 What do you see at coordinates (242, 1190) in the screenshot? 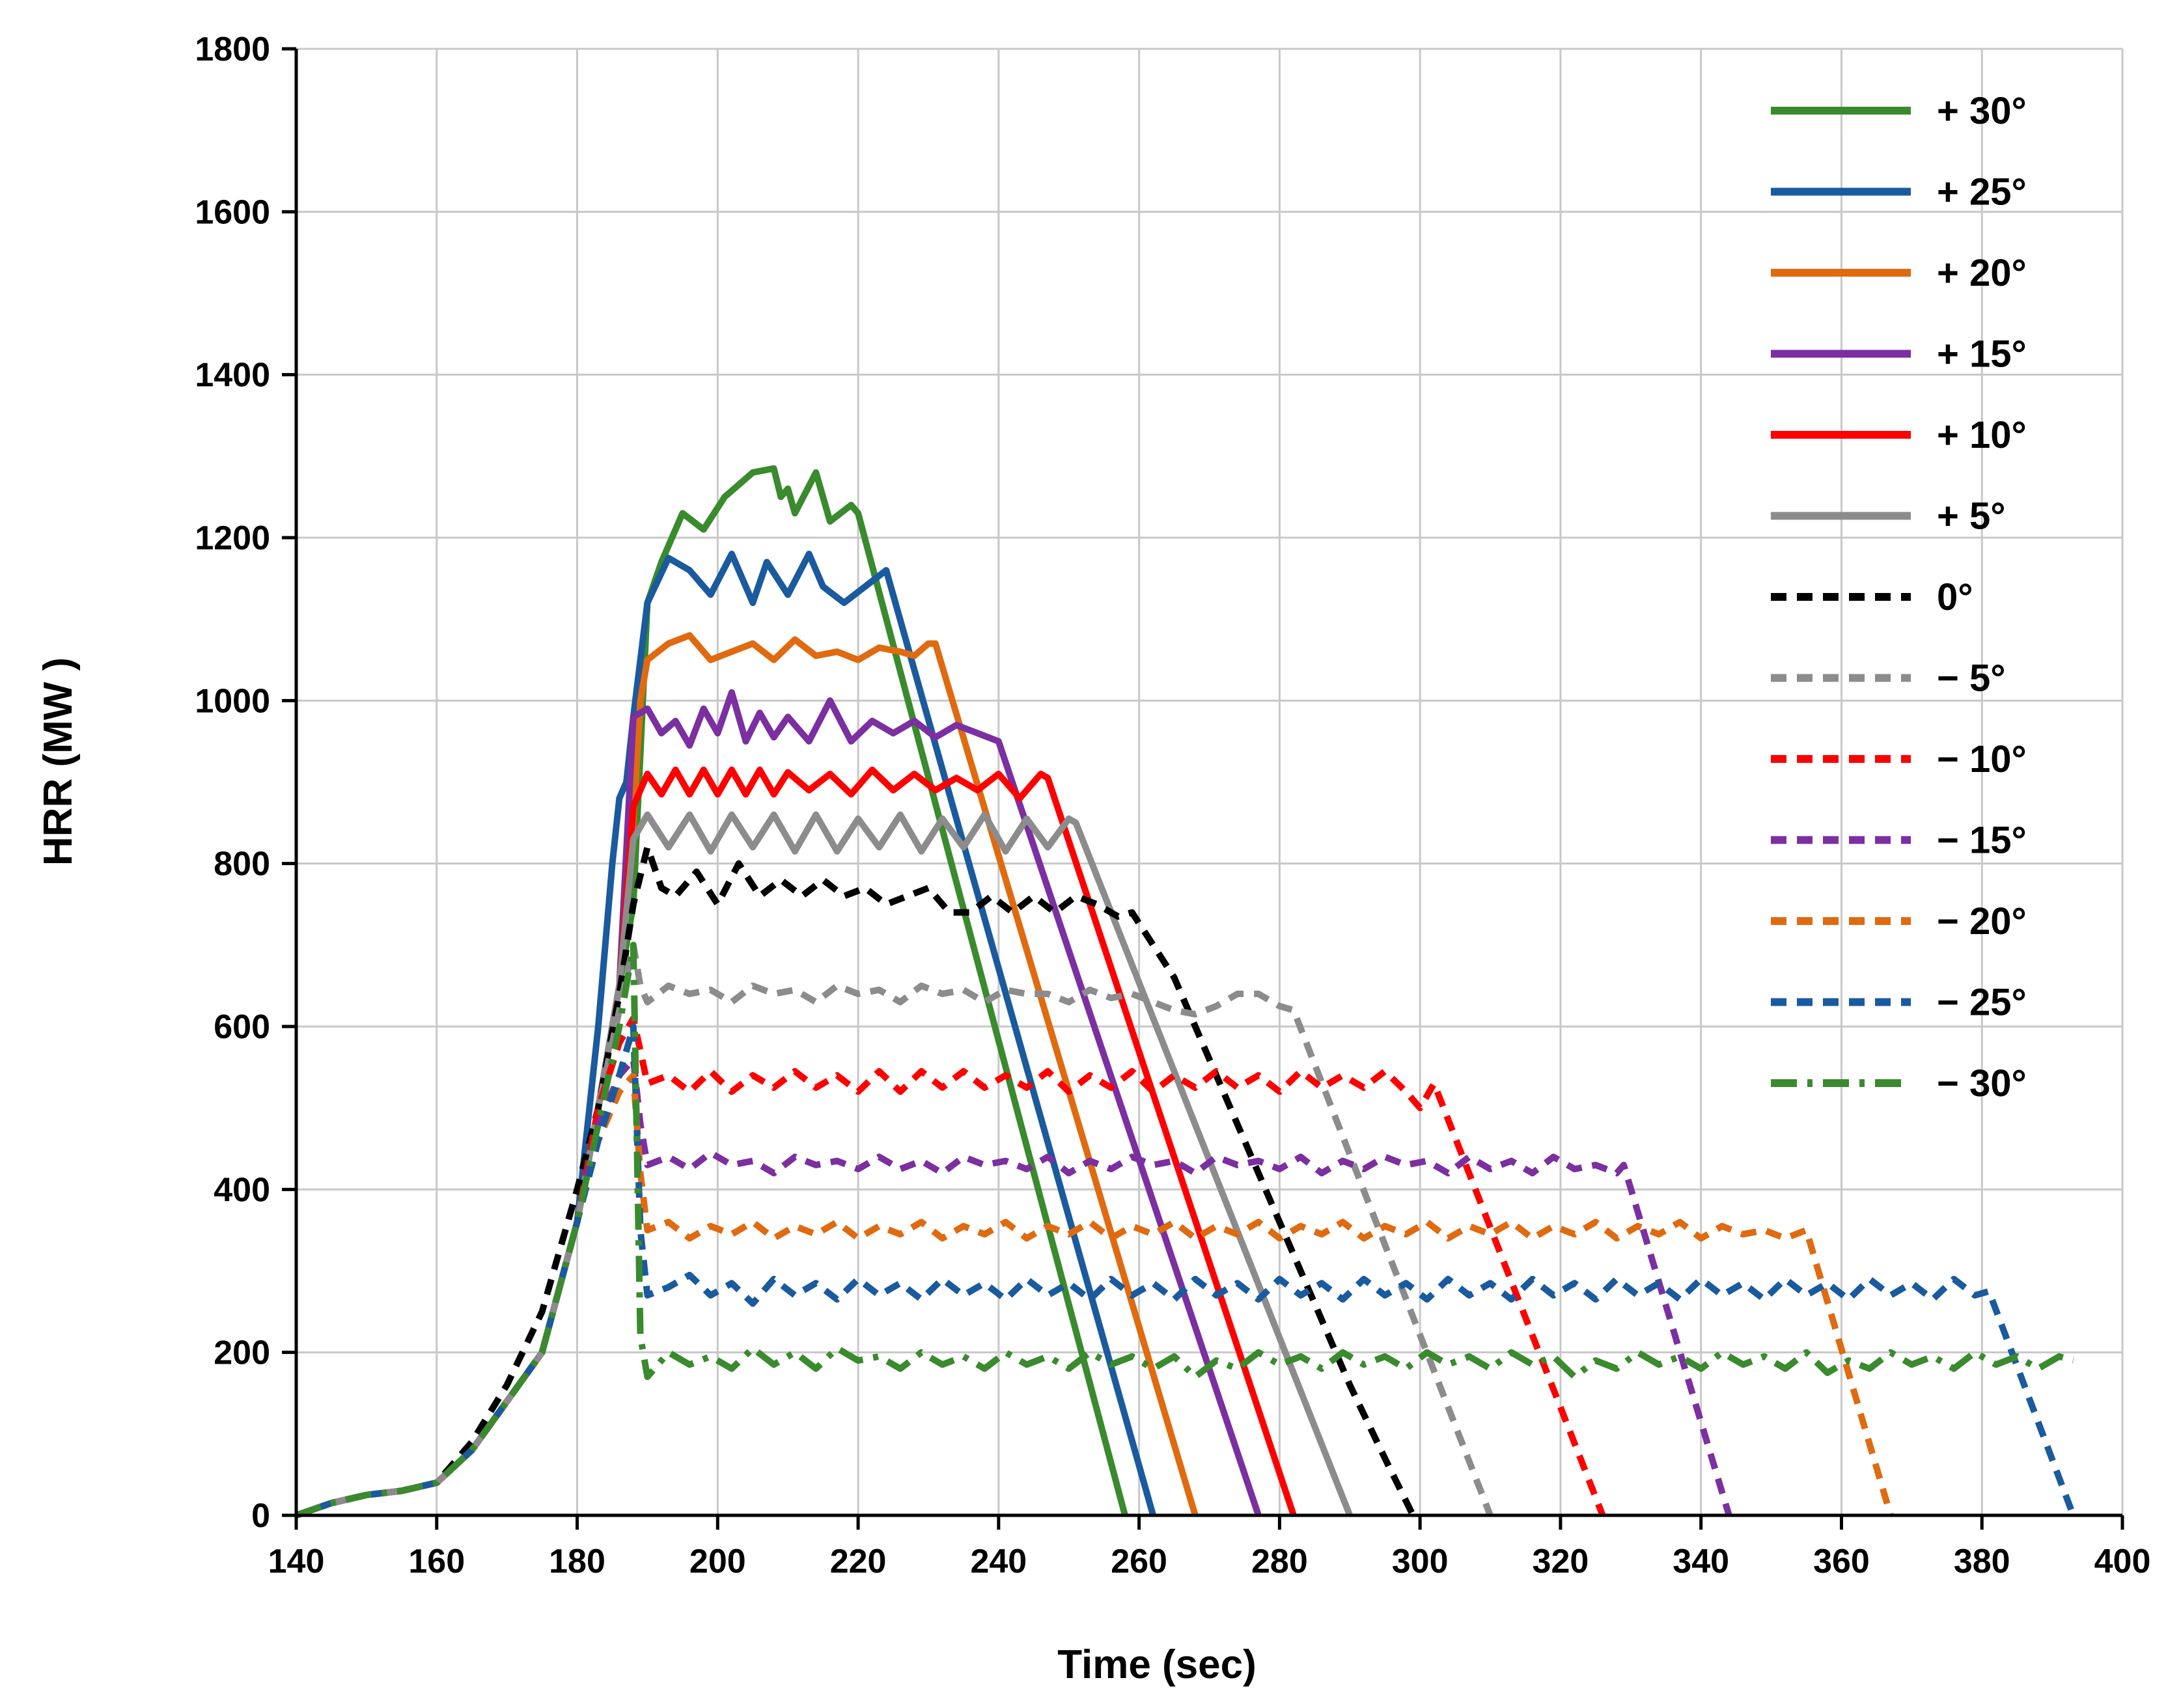
I see `y-tick-label: 400` at bounding box center [242, 1190].